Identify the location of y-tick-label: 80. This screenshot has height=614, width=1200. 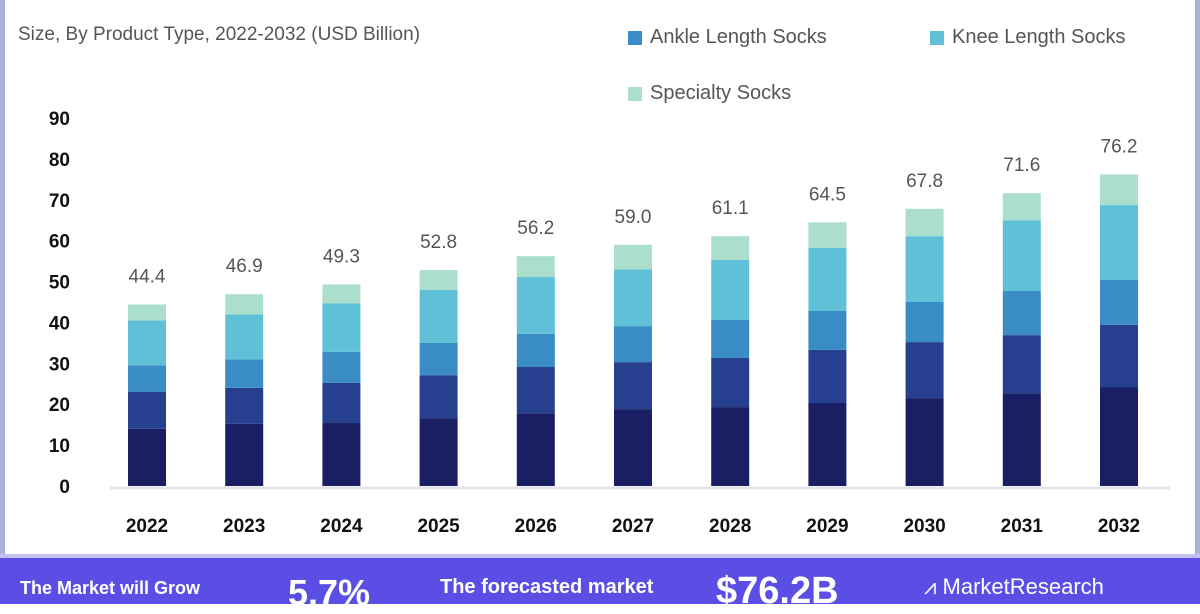
(59, 160).